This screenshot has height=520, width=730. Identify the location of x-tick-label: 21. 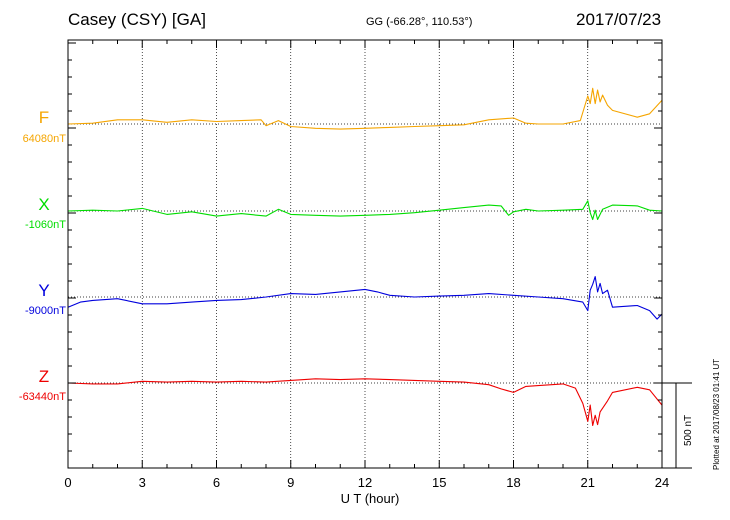
(588, 482).